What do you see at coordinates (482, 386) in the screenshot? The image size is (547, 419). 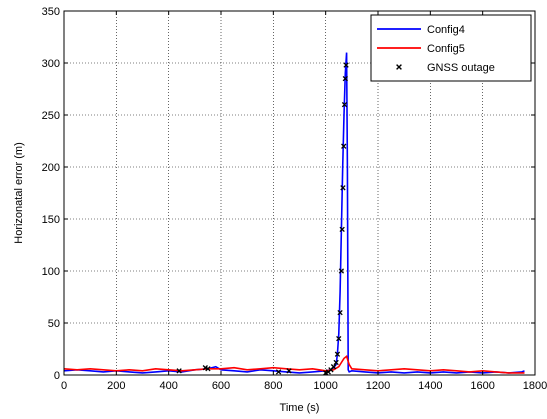 I see `x-tick-label: 1600` at bounding box center [482, 386].